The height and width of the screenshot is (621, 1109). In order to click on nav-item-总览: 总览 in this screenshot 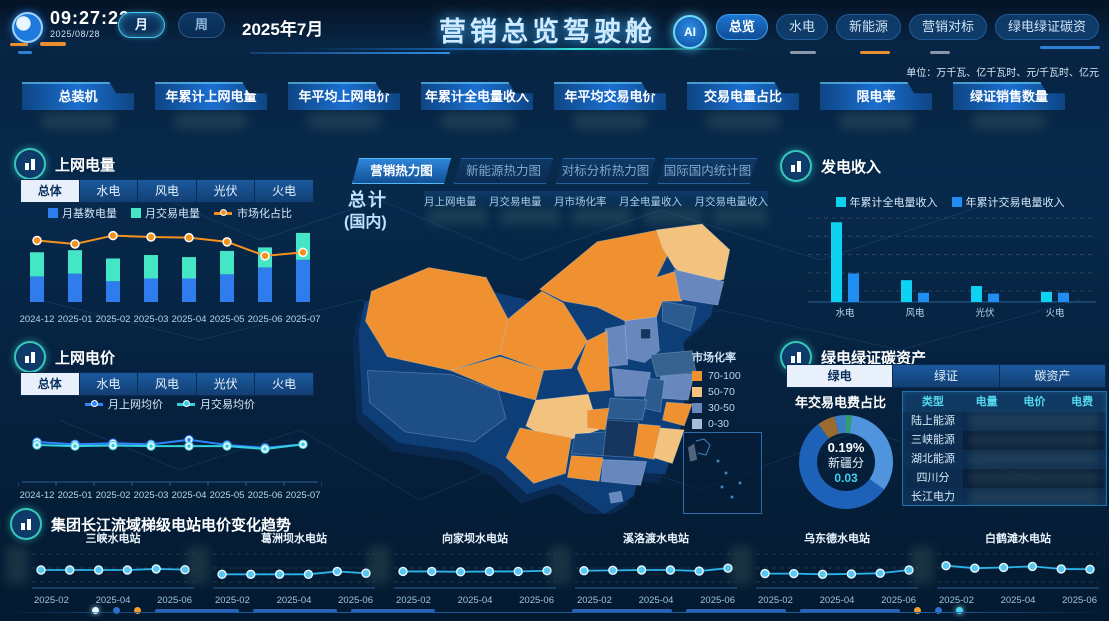, I will do `click(741, 27)`.